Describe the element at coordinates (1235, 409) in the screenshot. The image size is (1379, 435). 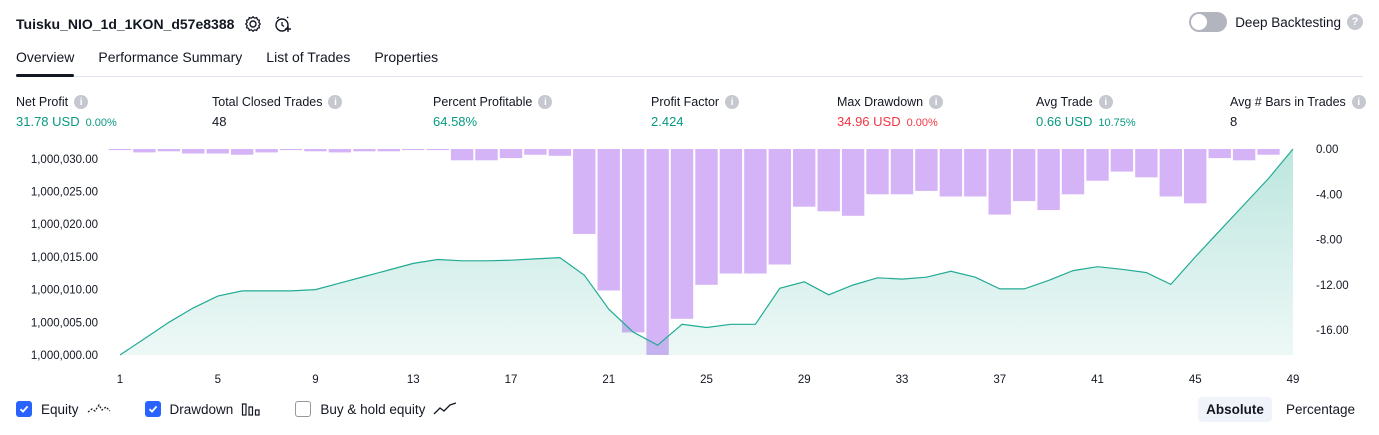
I see `absolute-button: Absolute` at that location.